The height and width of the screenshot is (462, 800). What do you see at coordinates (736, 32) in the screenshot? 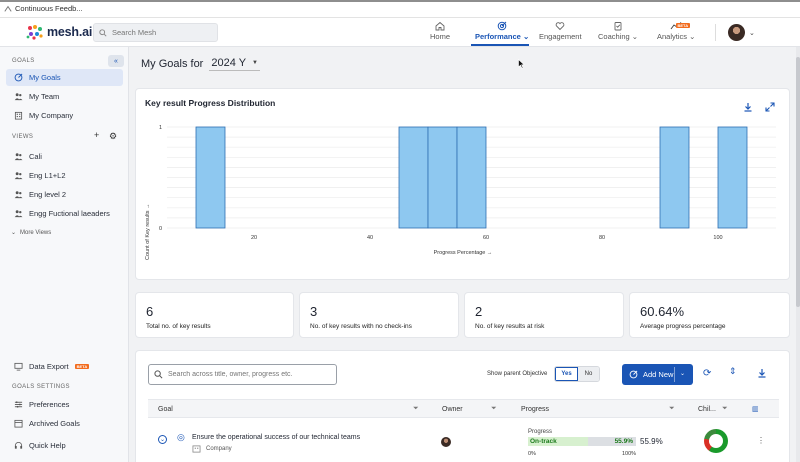
I see `user-avatar` at bounding box center [736, 32].